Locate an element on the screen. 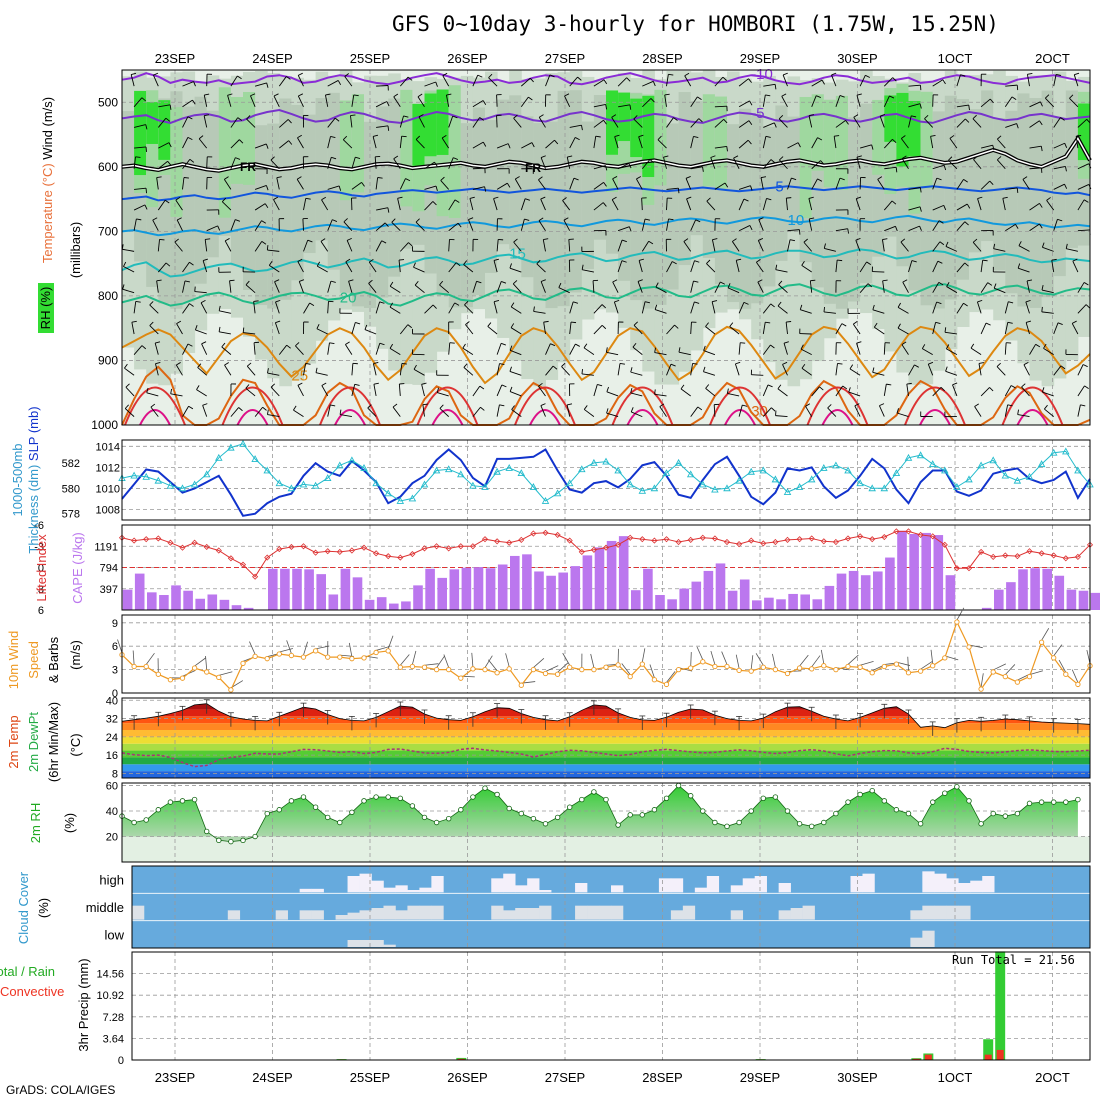 Image resolution: width=1100 pixels, height=1100 pixels. temp-tick: 40 is located at coordinates (112, 701).